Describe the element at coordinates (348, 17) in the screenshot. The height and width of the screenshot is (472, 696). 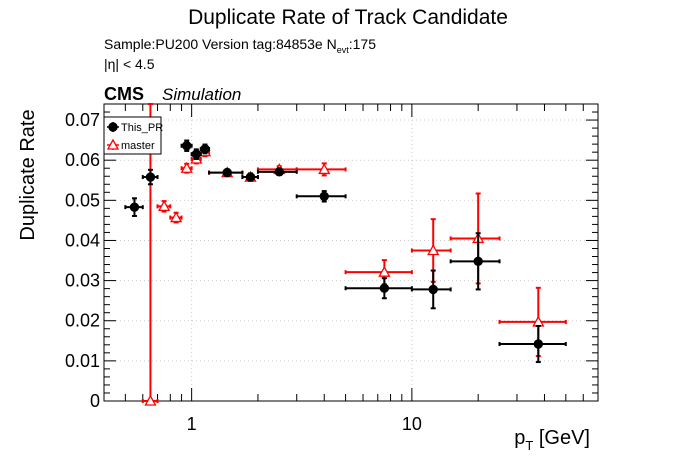
I see `chart-title: Duplicate Rate of Track Candidate` at that location.